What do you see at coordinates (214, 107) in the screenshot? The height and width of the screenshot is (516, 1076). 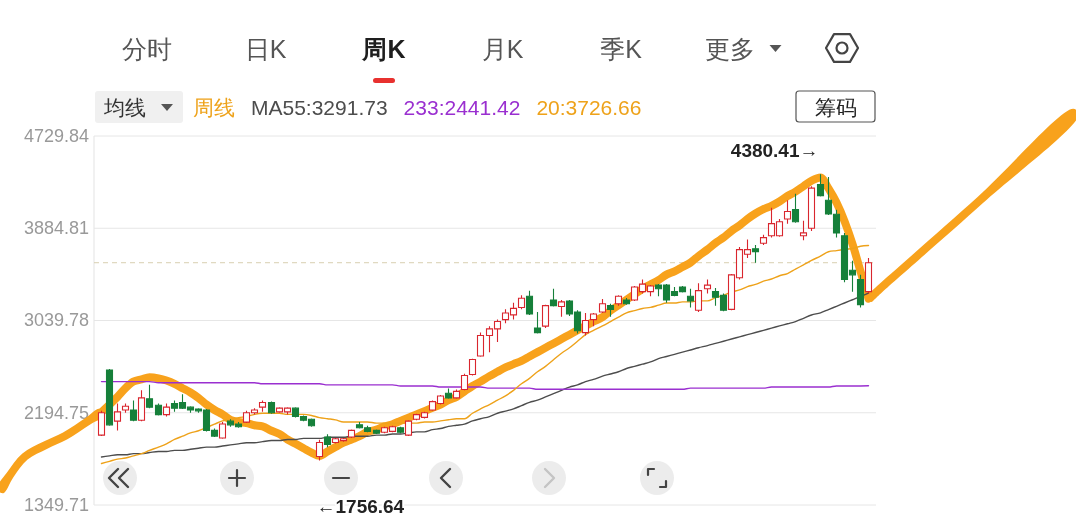 I see `legend-title: 周线` at bounding box center [214, 107].